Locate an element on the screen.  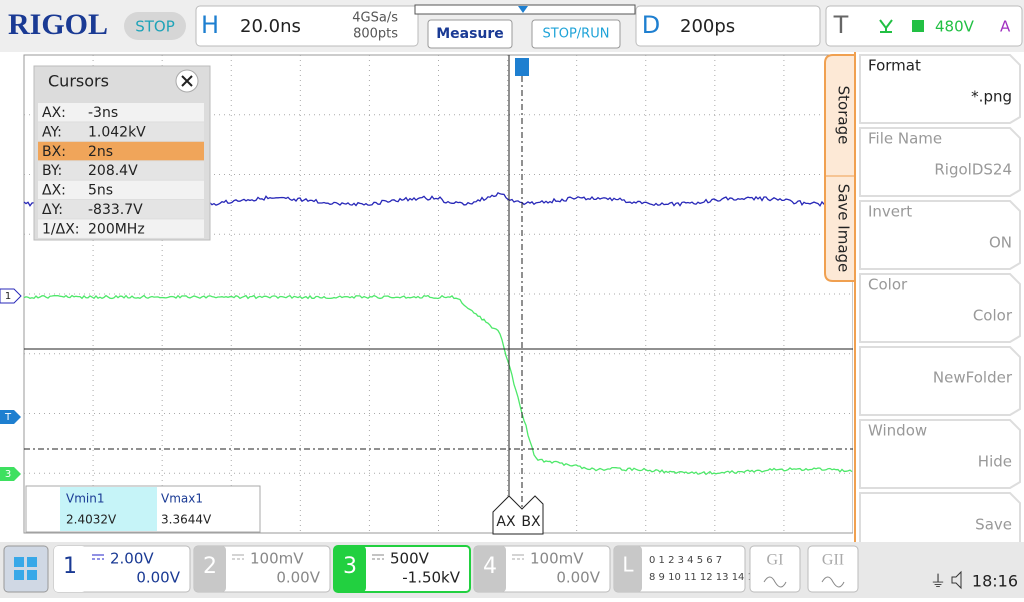
cursor-row-label: BX: is located at coordinates (54, 152).